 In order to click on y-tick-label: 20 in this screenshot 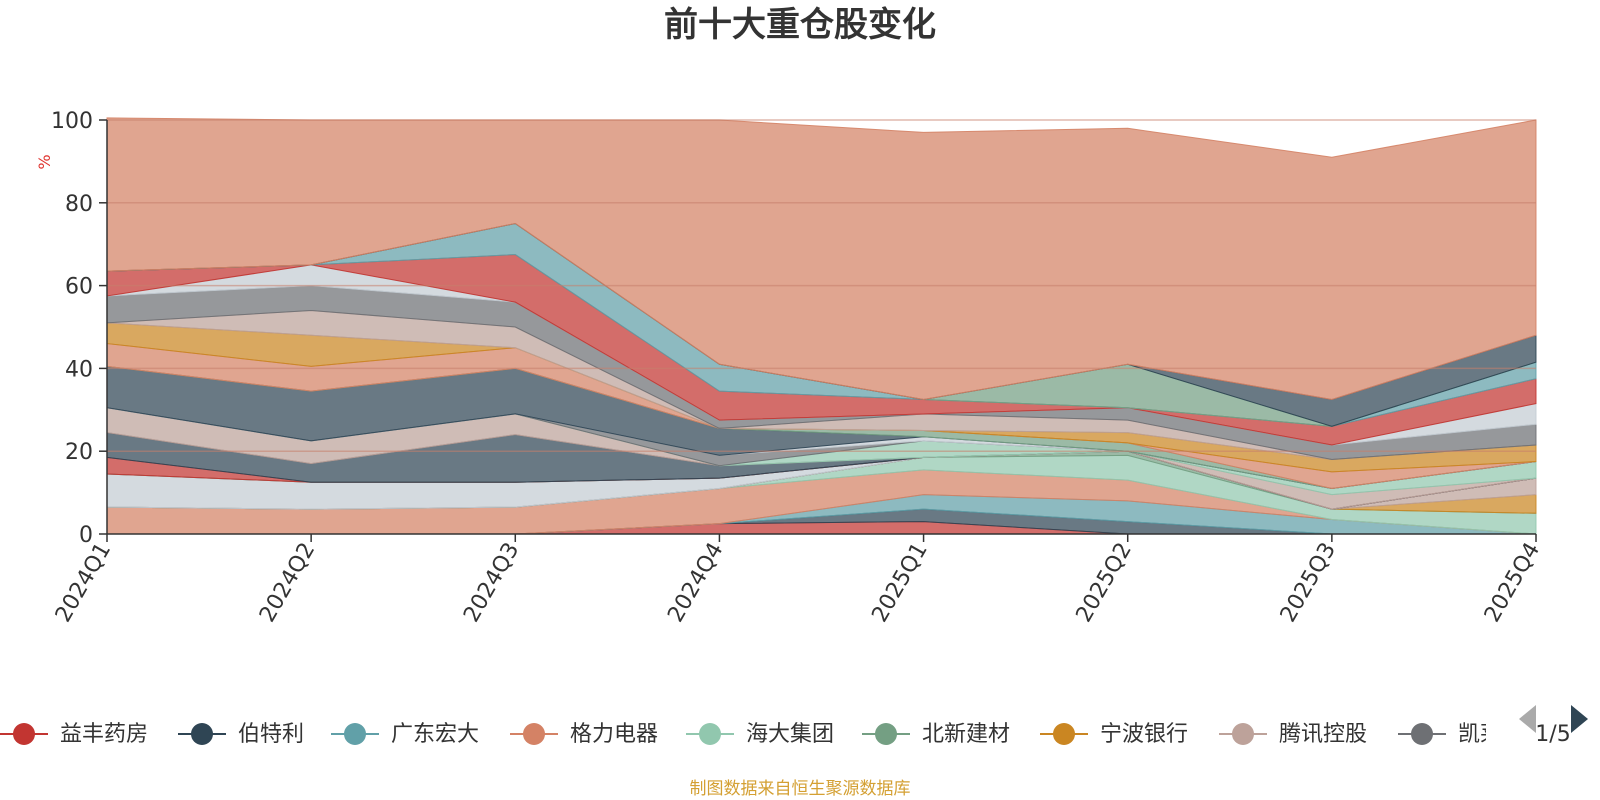, I will do `click(79, 452)`.